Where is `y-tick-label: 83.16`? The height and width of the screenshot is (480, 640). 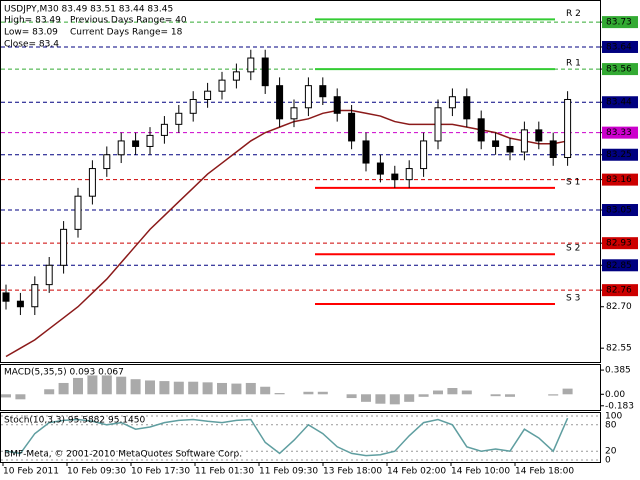 y-tick-label: 83.16 is located at coordinates (619, 180).